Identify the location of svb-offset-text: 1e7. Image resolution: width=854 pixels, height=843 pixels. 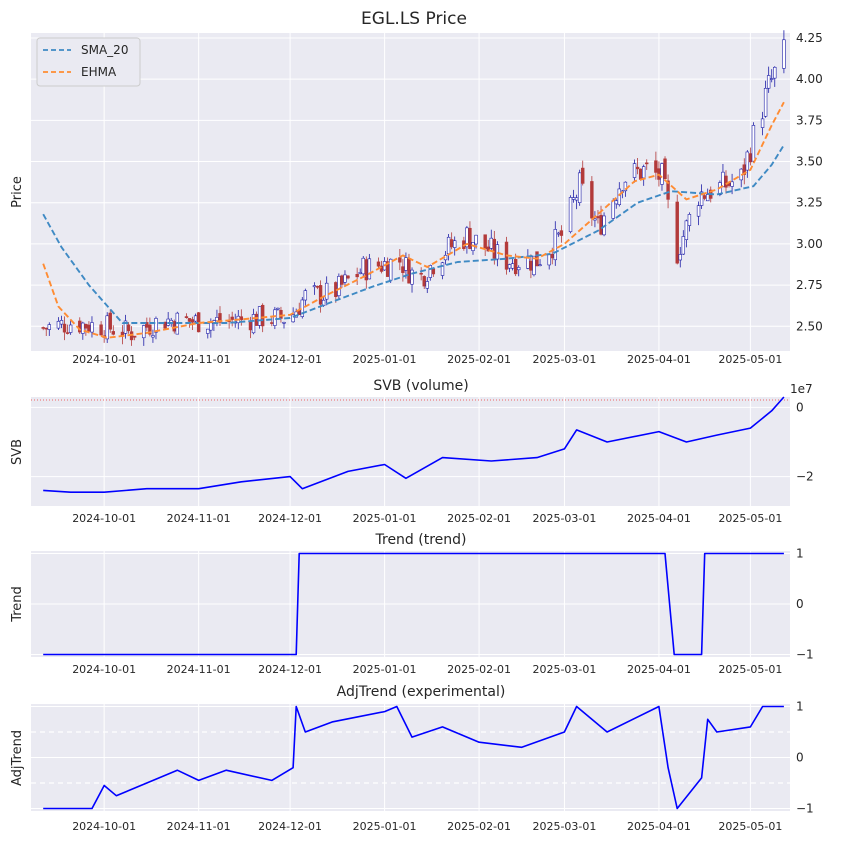
(801, 389).